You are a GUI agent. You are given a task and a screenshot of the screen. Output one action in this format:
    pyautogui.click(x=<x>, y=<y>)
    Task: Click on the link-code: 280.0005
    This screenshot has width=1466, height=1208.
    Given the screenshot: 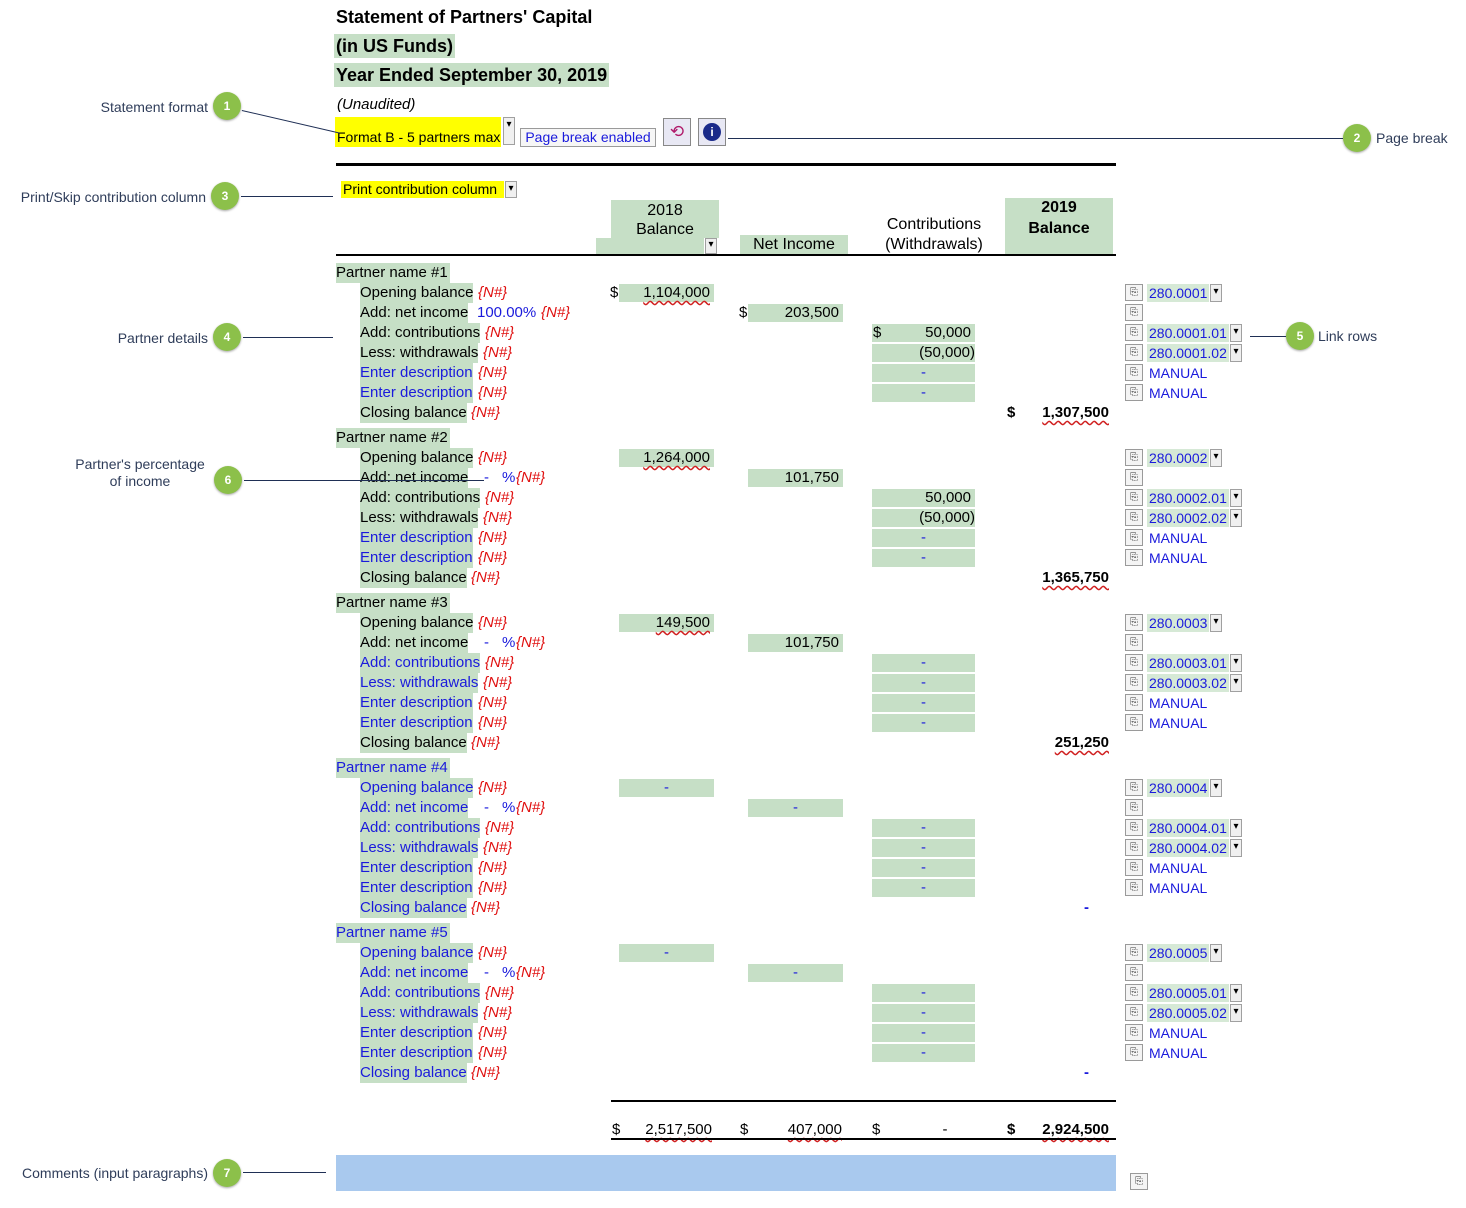 What is the action you would take?
    pyautogui.click(x=1178, y=953)
    